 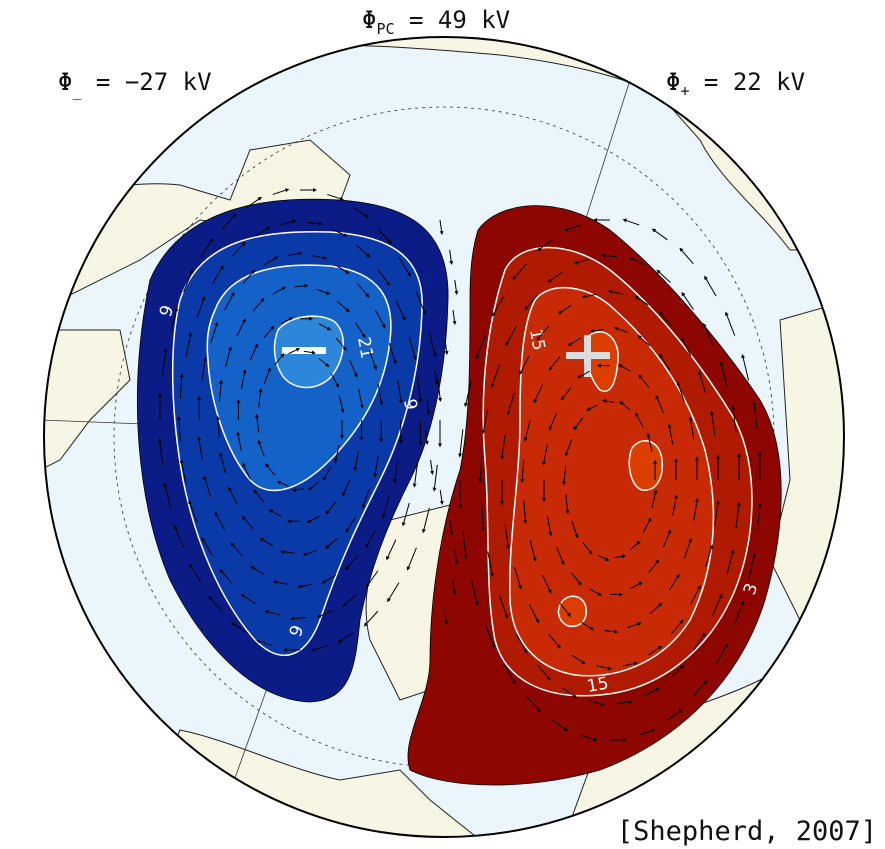 What do you see at coordinates (65, 82) in the screenshot?
I see `phi-minus-symbol: Φ` at bounding box center [65, 82].